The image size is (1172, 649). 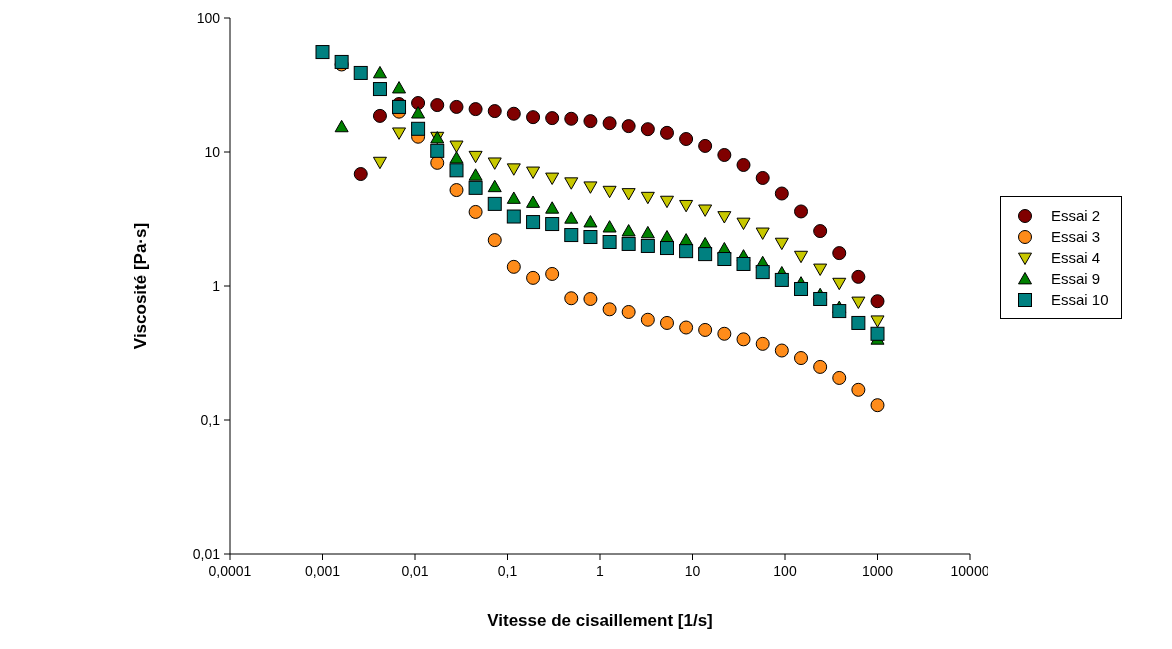 What do you see at coordinates (141, 286) in the screenshot?
I see `y-axis-title: Viscosité [Pa·s]` at bounding box center [141, 286].